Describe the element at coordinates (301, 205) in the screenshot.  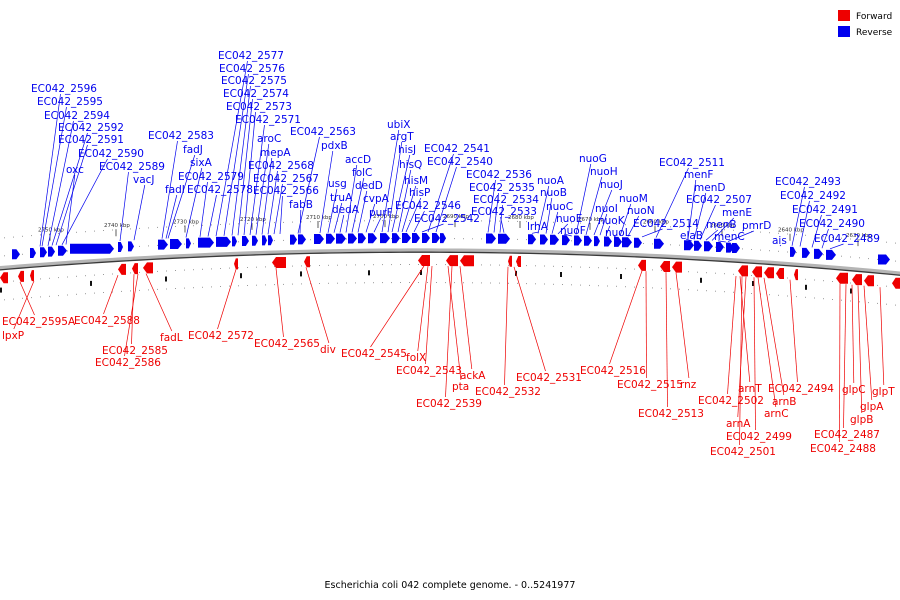
I see `gene-label-fabb: fabB` at that location.